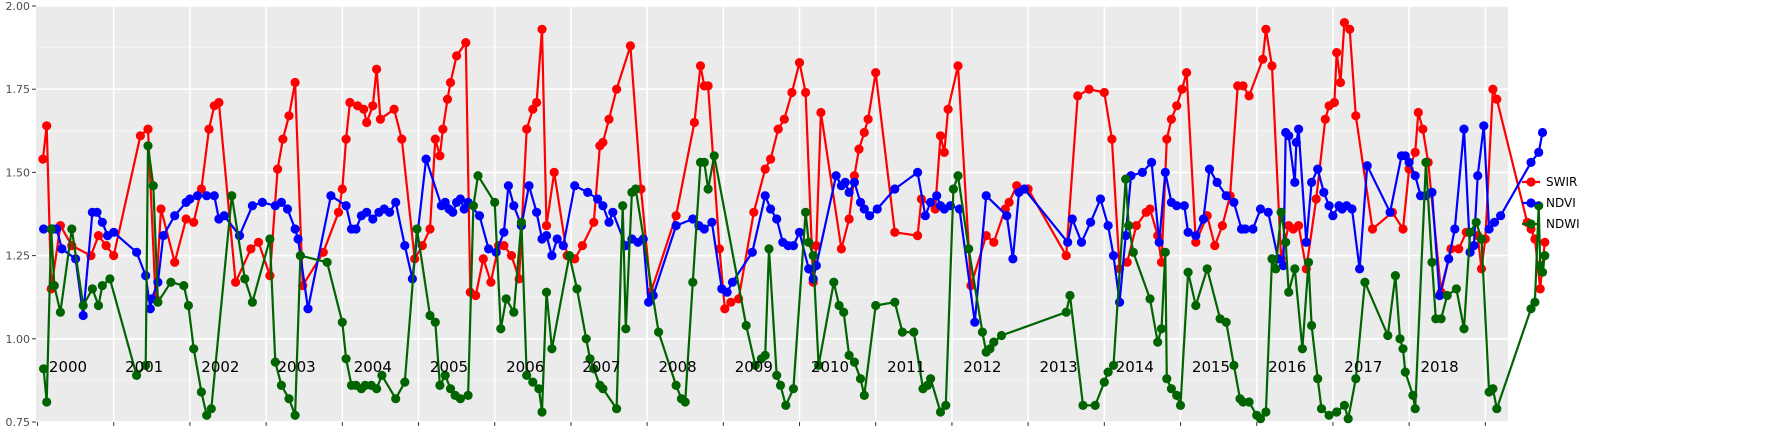 This screenshot has height=442, width=1773. Describe the element at coordinates (982, 367) in the screenshot. I see `year-label: 2012` at that location.